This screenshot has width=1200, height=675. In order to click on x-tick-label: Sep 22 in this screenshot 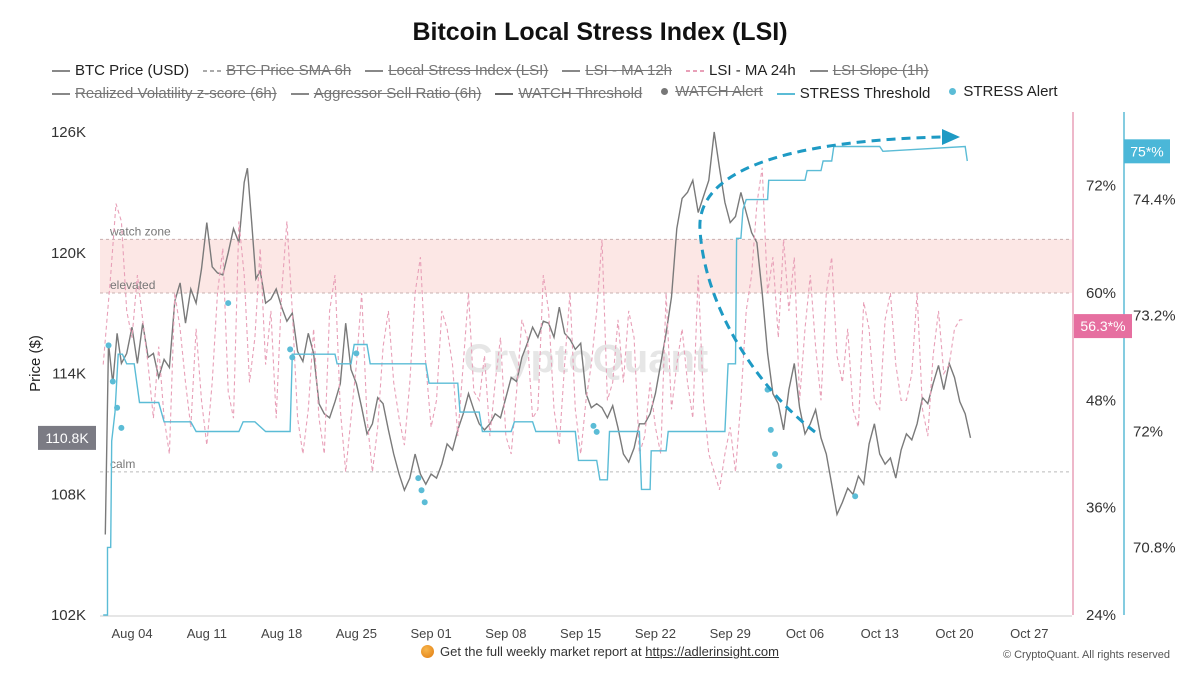, I will do `click(655, 633)`.